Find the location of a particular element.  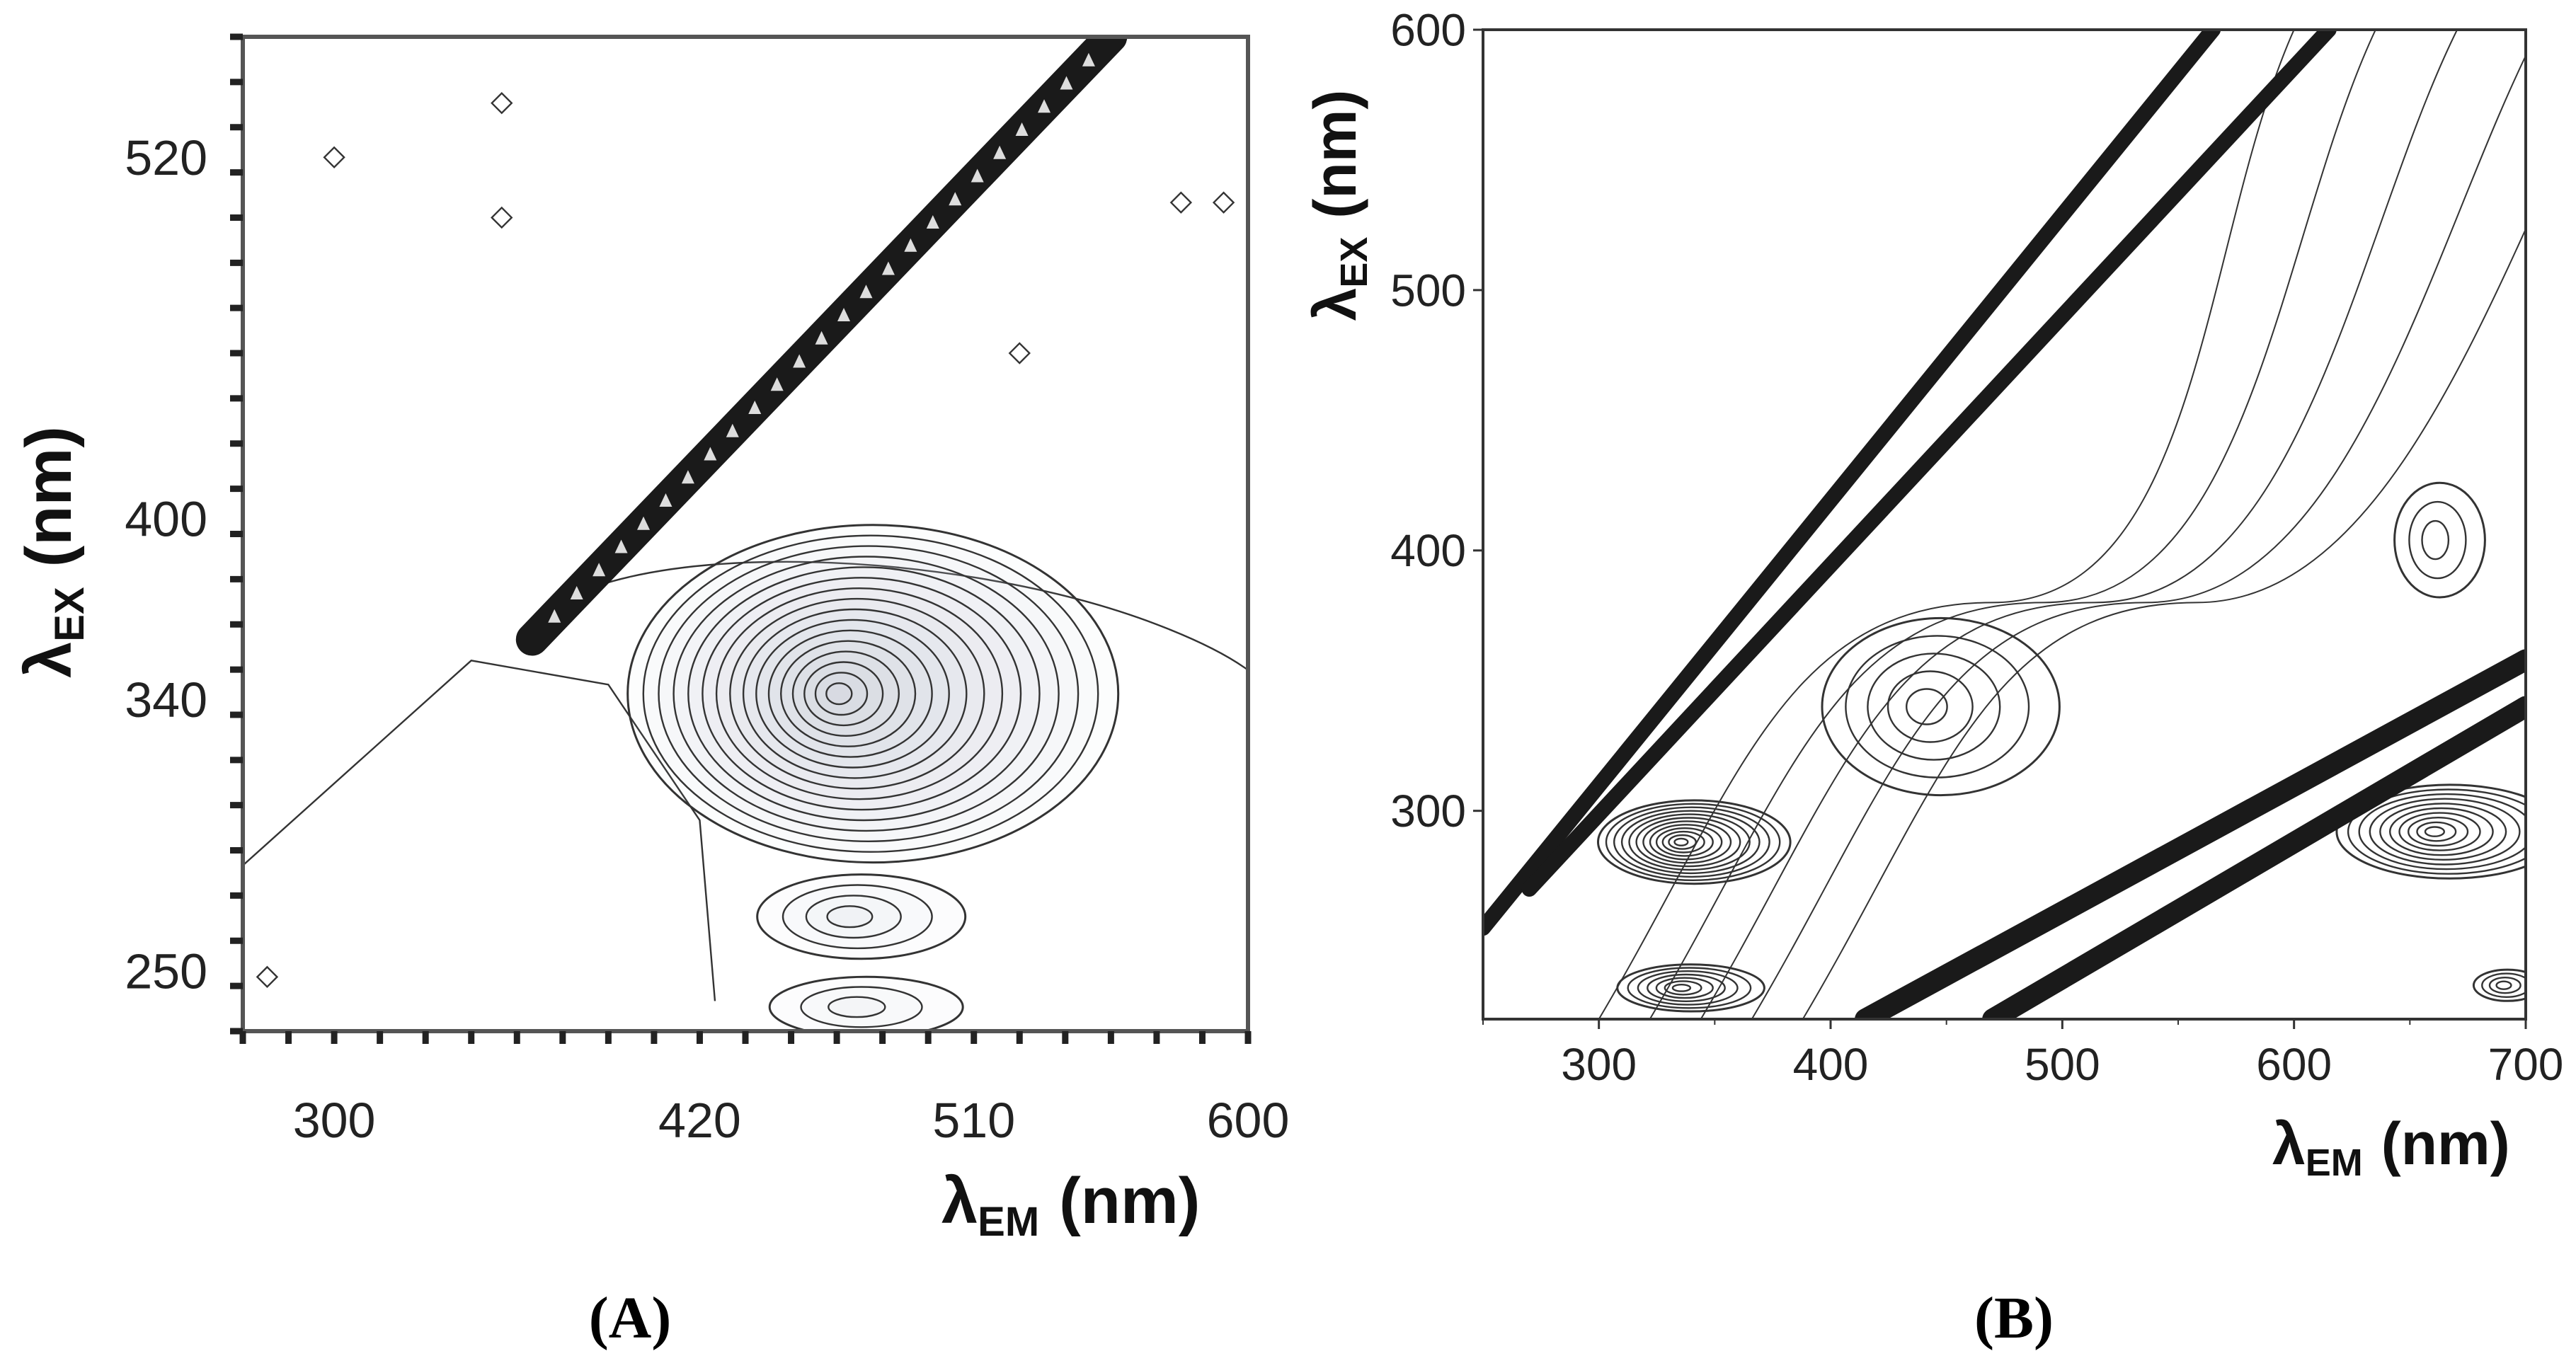

chart-a-y-axis-title-unit: (nm) is located at coordinates (49, 496).